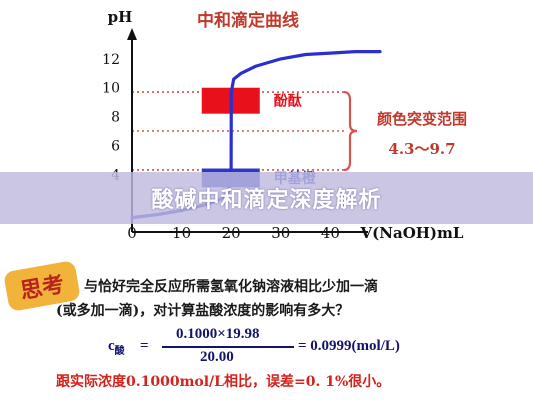  I want to click on x-tick-label-1: 10, so click(181, 233).